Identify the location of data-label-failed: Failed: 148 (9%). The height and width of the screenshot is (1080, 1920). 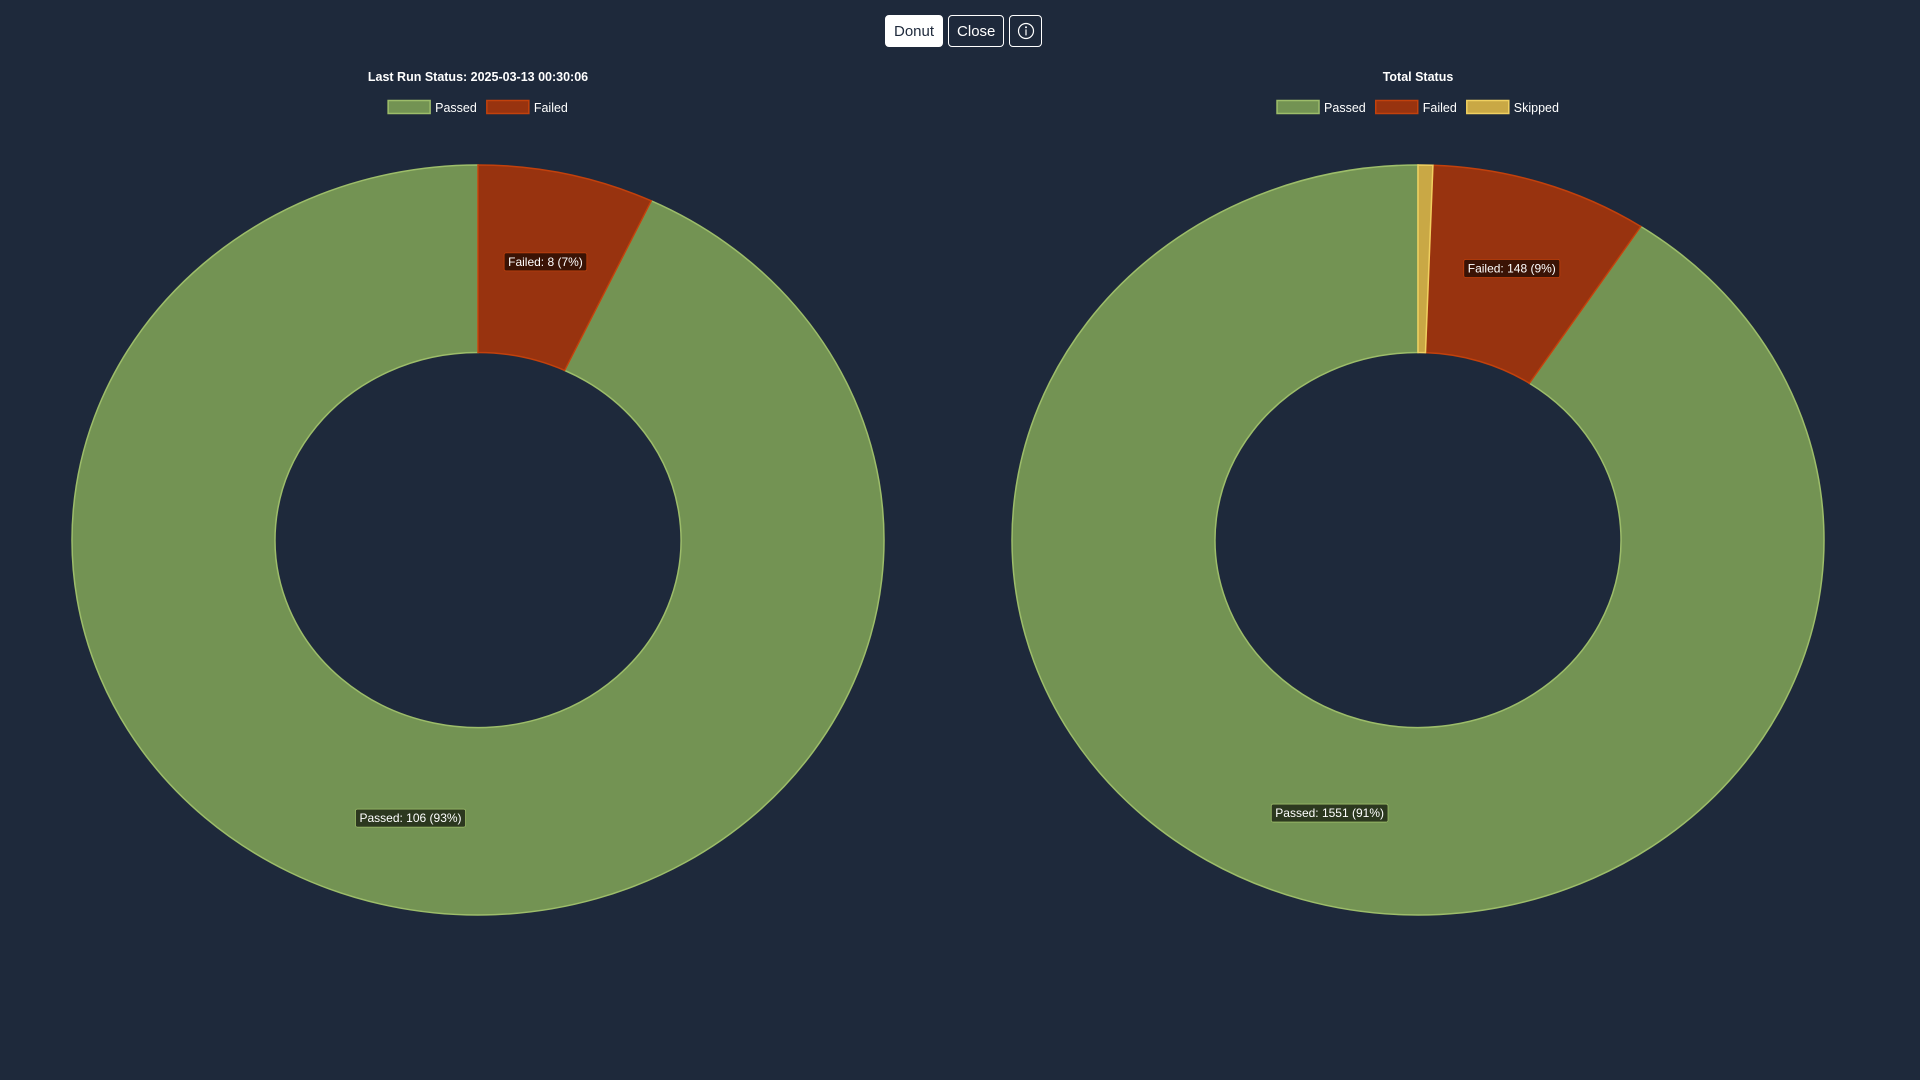
(1512, 268).